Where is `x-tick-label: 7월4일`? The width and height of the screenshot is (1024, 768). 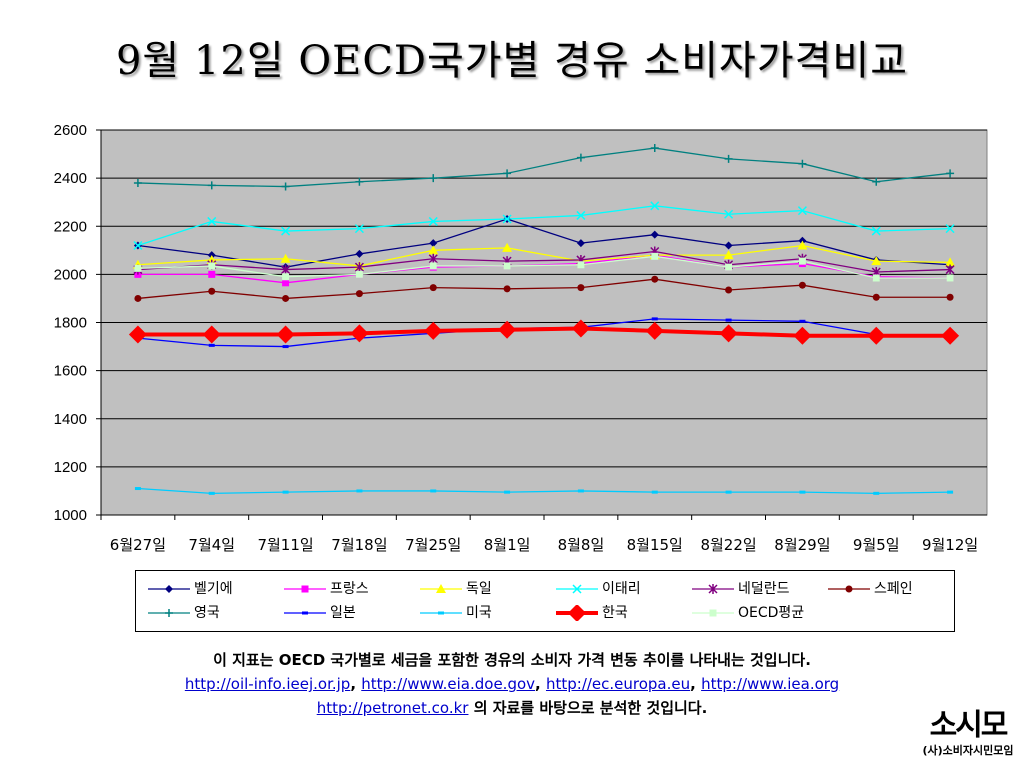
x-tick-label: 7월4일 is located at coordinates (211, 545).